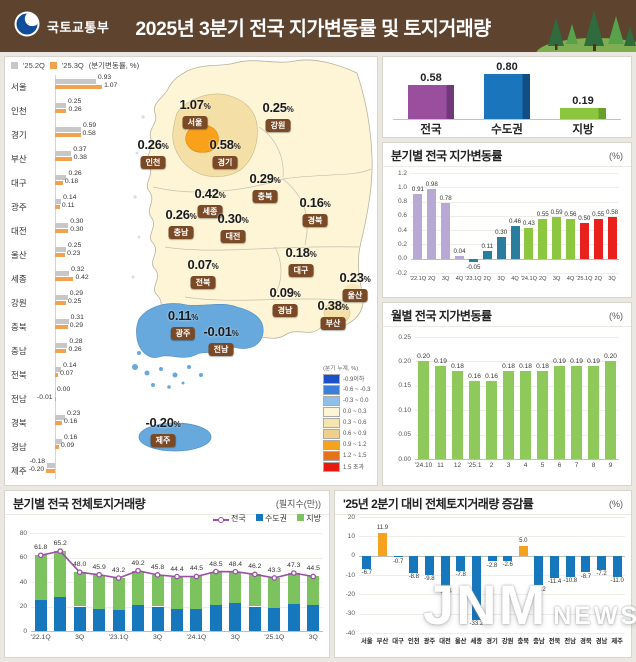  I want to click on region-value: -0.18, so click(37, 461).